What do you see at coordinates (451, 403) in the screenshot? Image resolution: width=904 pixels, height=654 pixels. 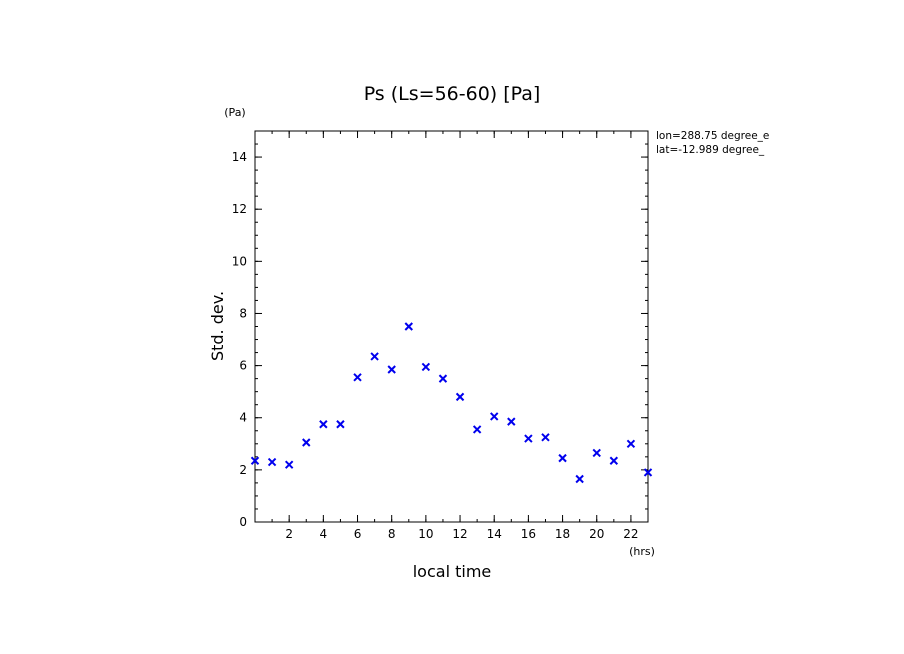 I see `data-points` at bounding box center [451, 403].